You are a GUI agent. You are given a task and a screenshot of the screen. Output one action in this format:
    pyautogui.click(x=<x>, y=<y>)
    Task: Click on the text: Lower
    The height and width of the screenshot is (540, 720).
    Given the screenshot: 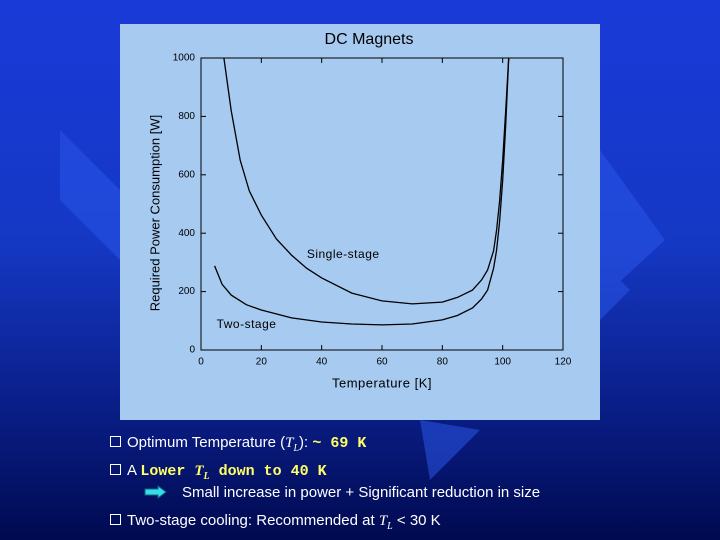 What is the action you would take?
    pyautogui.click(x=167, y=471)
    